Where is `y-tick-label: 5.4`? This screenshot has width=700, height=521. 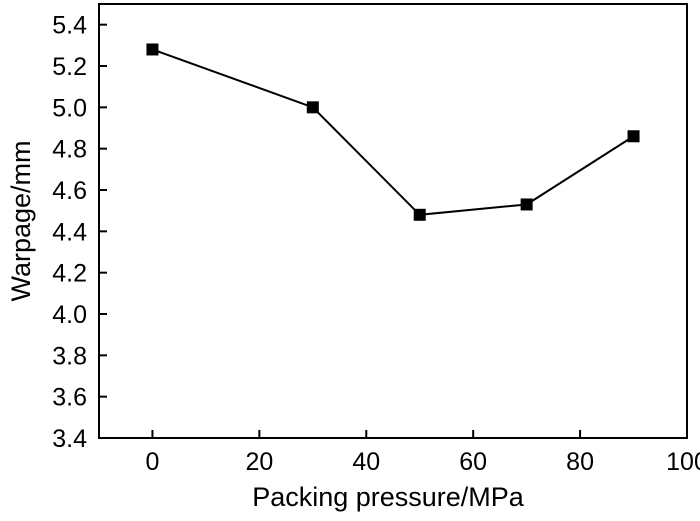
y-tick-label: 5.4 is located at coordinates (69, 26).